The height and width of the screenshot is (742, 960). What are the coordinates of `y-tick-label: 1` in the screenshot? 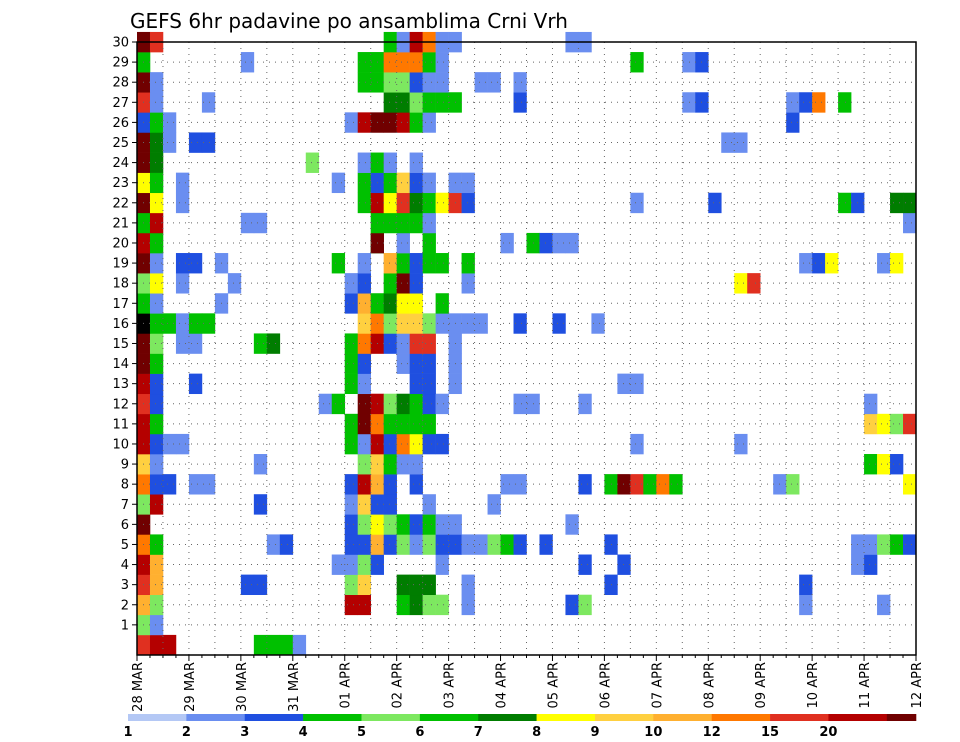 It's located at (125, 625).